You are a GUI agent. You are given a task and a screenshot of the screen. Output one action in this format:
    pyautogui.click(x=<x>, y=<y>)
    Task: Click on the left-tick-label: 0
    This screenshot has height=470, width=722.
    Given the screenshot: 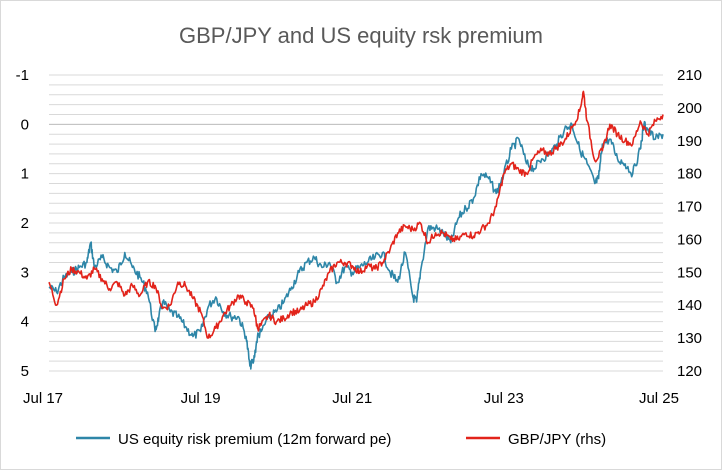 What is the action you would take?
    pyautogui.click(x=25, y=124)
    